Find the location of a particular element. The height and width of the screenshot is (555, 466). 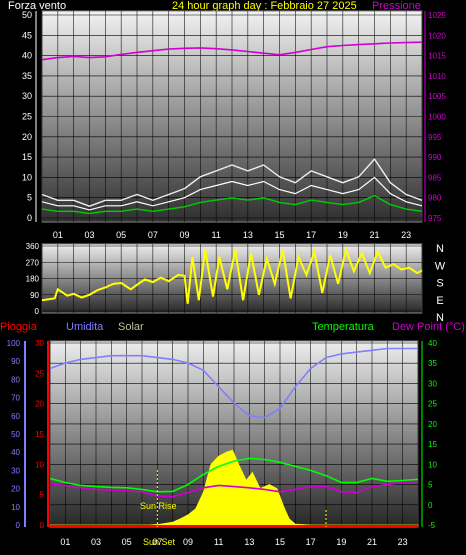

wind-gust-line is located at coordinates (232, 182).